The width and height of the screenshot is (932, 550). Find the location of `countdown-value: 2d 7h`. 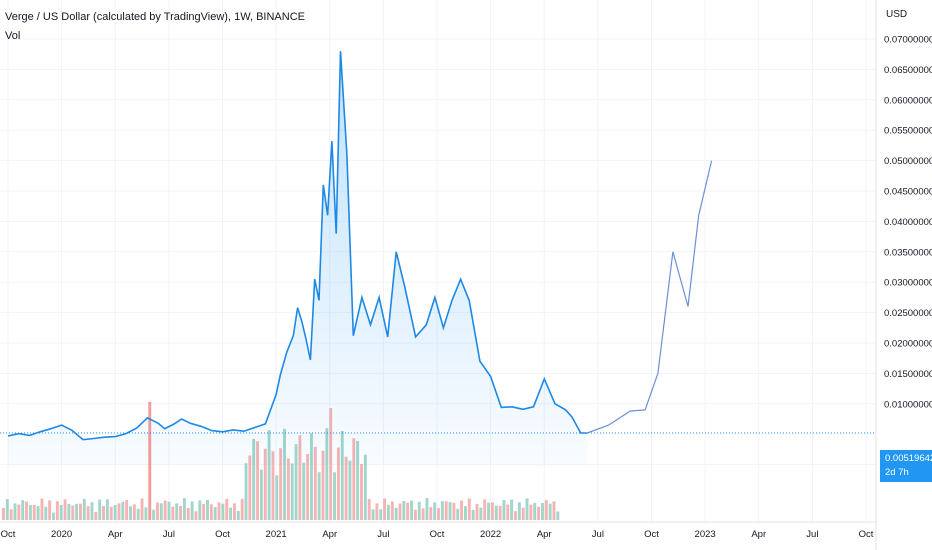

countdown-value: 2d 7h is located at coordinates (897, 472).